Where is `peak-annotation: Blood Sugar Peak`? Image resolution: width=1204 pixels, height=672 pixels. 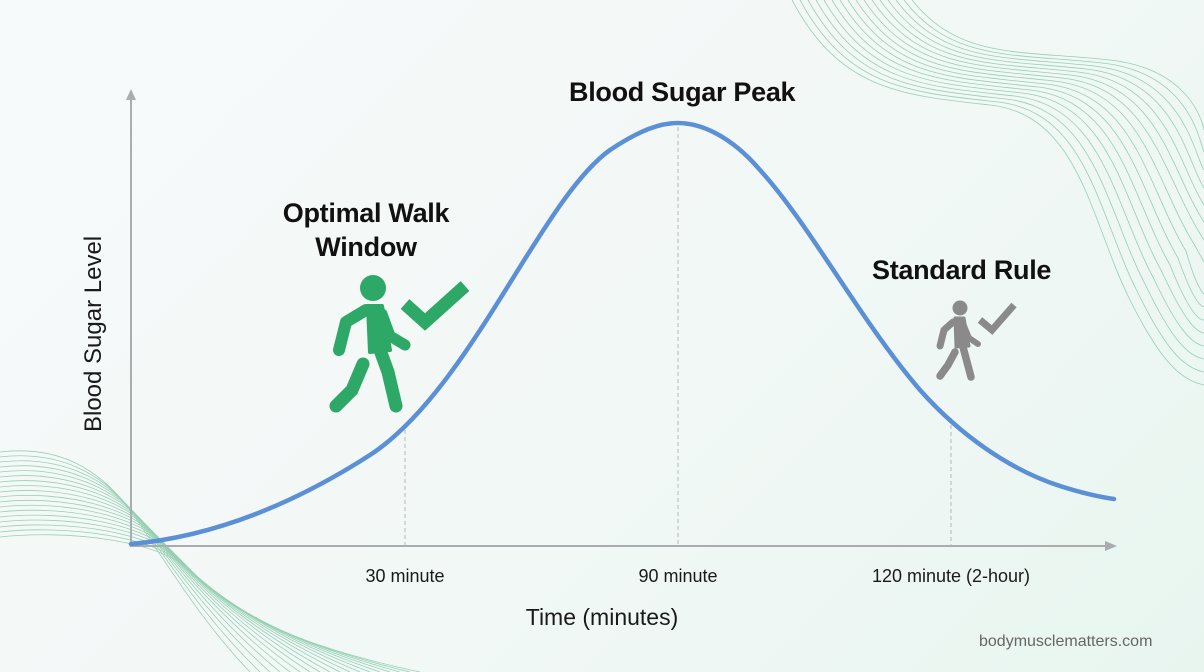
peak-annotation: Blood Sugar Peak is located at coordinates (682, 92).